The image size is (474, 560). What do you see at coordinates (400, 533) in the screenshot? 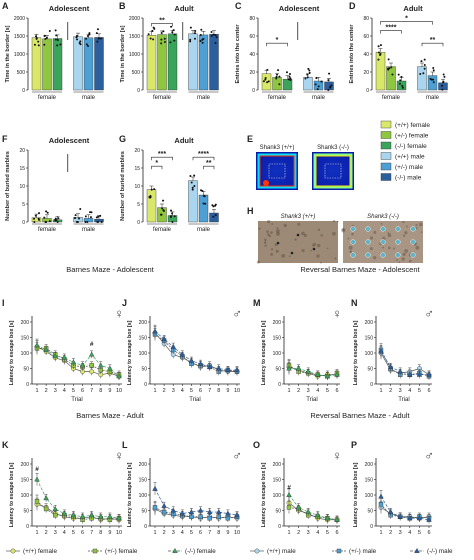
I see `x-tick-label-P: 3` at bounding box center [400, 533].